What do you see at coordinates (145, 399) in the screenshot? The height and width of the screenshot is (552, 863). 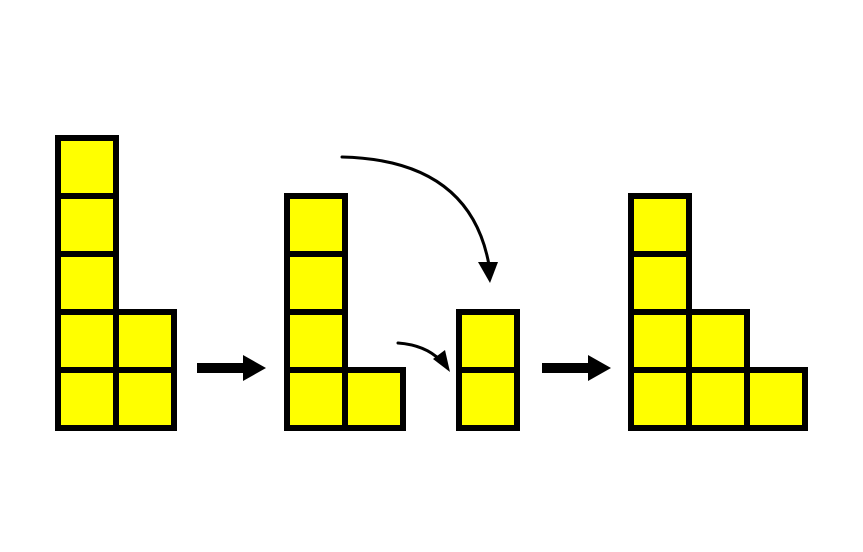 I see `initial-shape-cell-r1-c2` at bounding box center [145, 399].